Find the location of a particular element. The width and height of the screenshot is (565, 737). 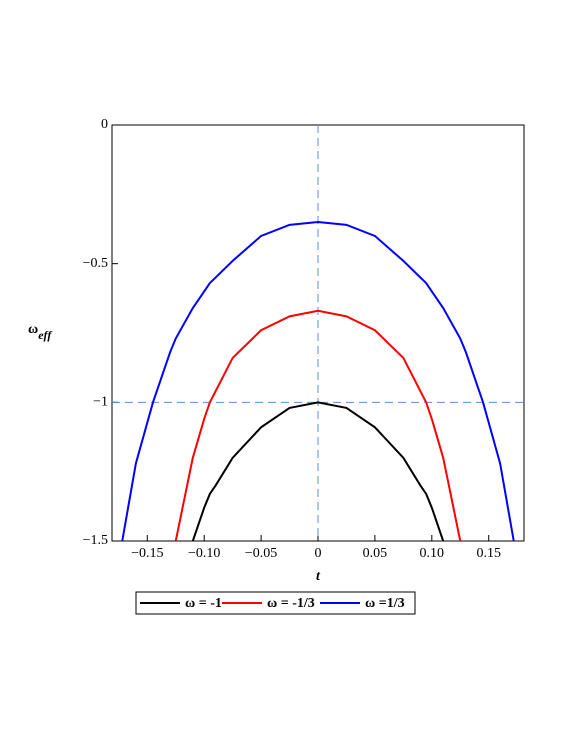

series-line is located at coordinates (318, 471).